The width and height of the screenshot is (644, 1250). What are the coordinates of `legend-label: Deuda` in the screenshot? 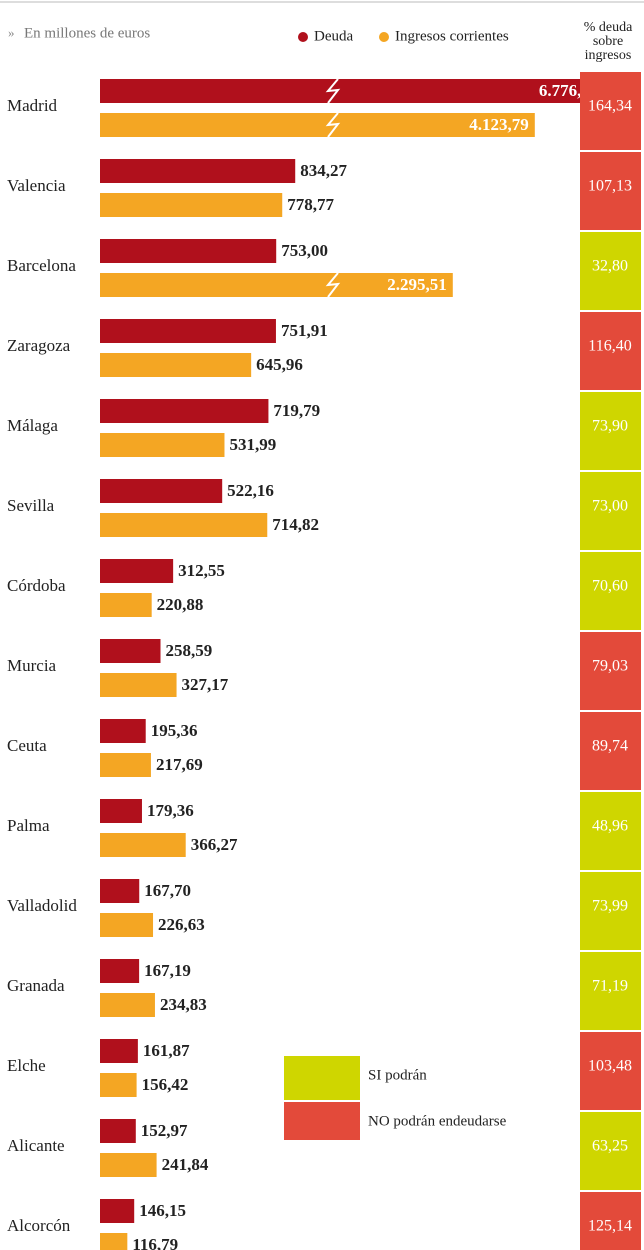 It's located at (333, 36).